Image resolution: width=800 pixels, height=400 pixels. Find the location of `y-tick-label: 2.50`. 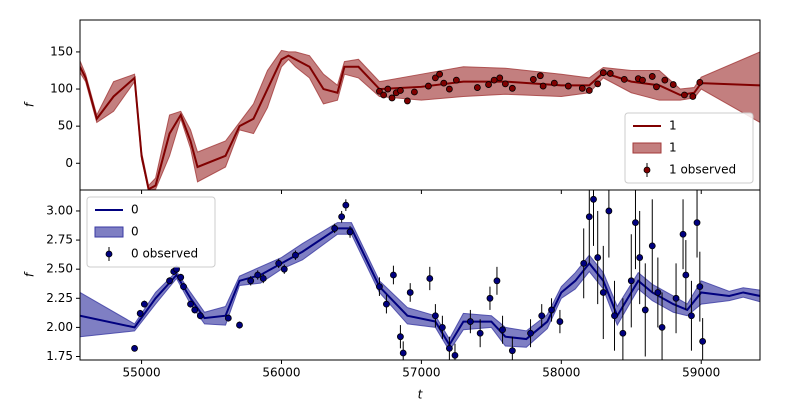

y-tick-label: 2.50 is located at coordinates (59, 269).